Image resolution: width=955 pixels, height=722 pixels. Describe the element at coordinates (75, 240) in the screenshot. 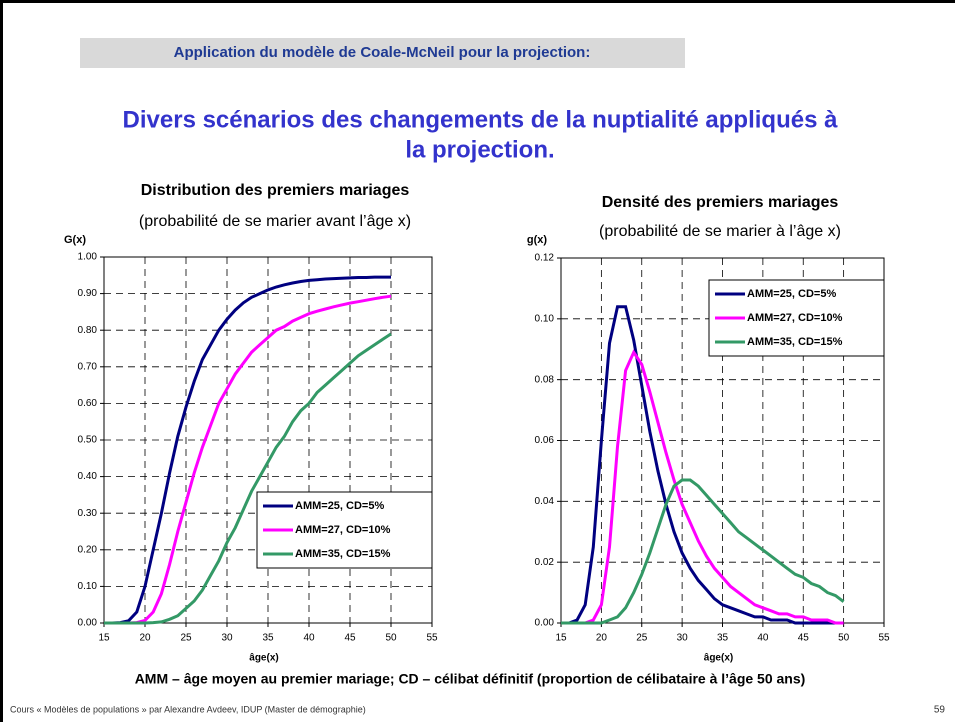

I see `y-axis-label: G(x)` at that location.